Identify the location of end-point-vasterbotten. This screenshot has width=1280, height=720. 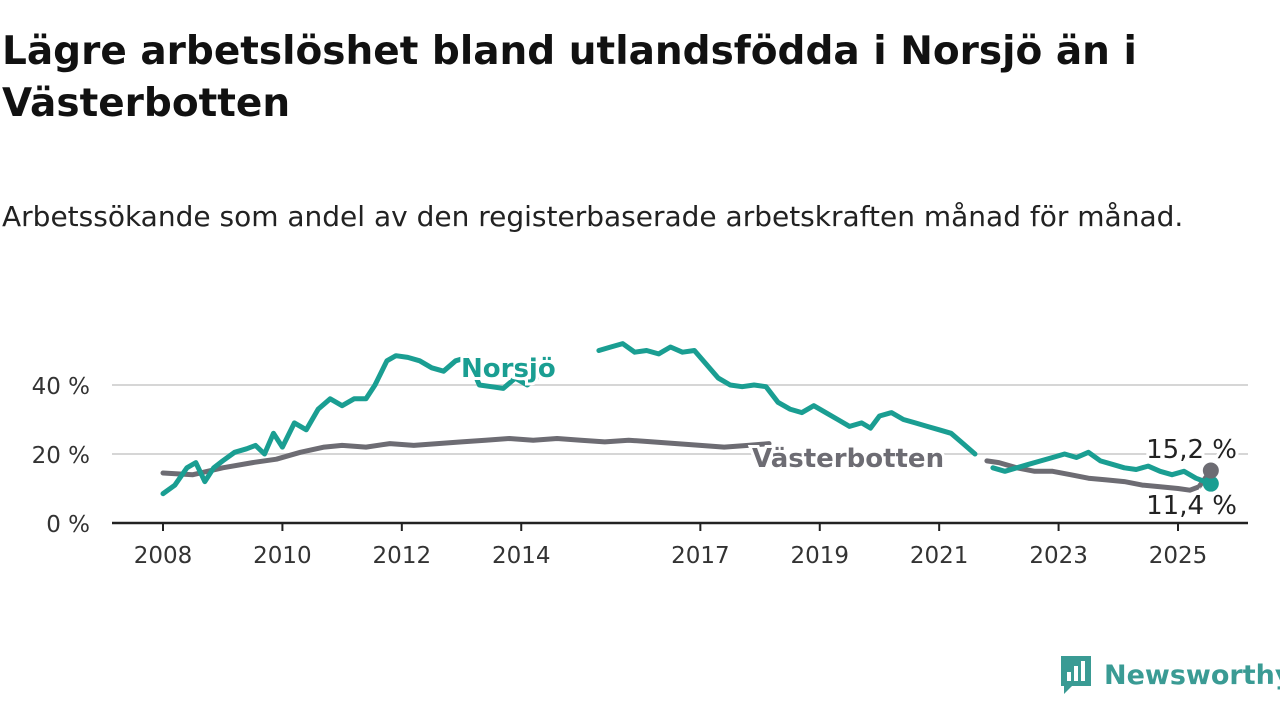
(1210, 470).